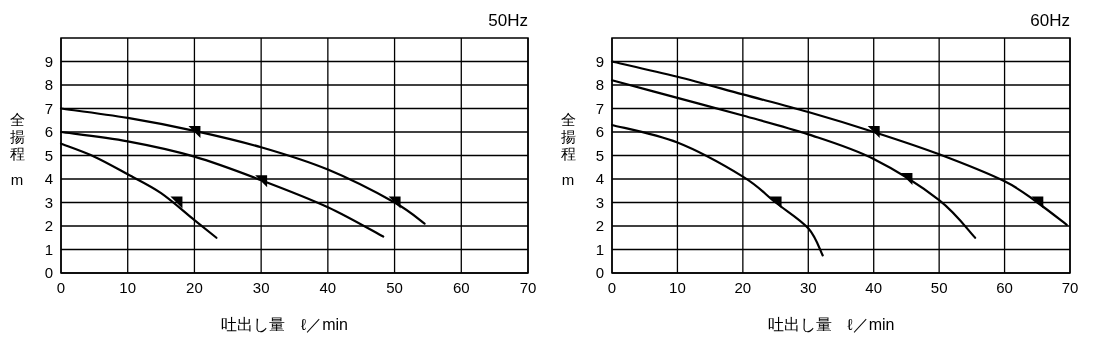 The width and height of the screenshot is (1100, 349). Describe the element at coordinates (1050, 20) in the screenshot. I see `chart-title: 60Hz` at that location.